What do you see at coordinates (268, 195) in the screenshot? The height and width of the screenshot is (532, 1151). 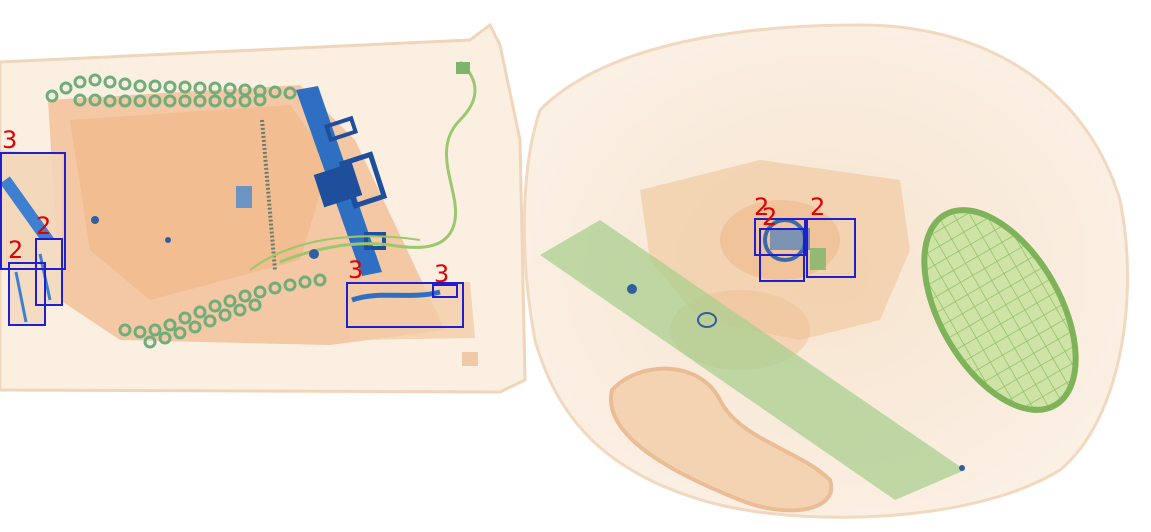 I see `spring` at bounding box center [268, 195].